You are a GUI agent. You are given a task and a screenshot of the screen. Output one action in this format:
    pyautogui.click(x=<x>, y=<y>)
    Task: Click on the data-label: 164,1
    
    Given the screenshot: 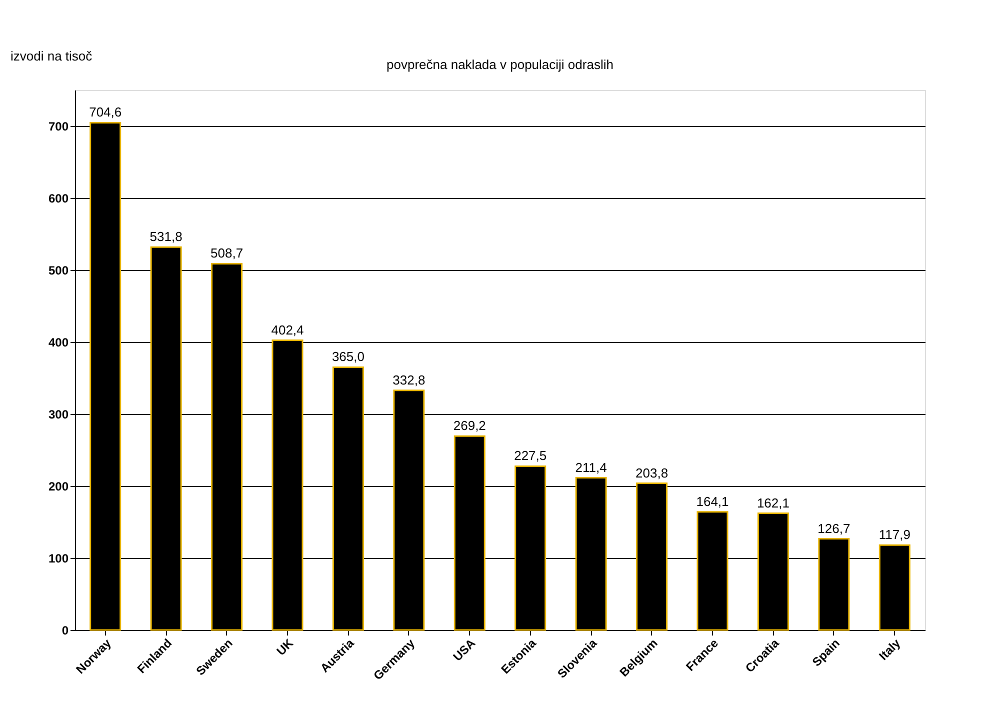 What is the action you would take?
    pyautogui.click(x=712, y=501)
    